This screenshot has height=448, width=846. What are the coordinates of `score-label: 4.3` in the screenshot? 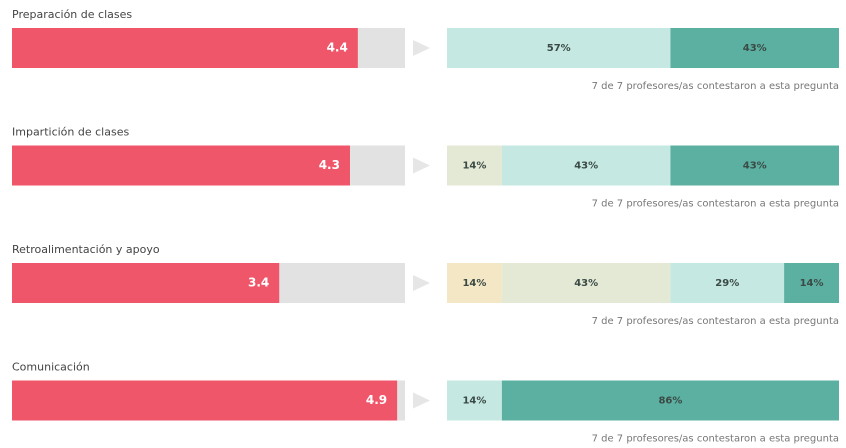 It's located at (329, 165).